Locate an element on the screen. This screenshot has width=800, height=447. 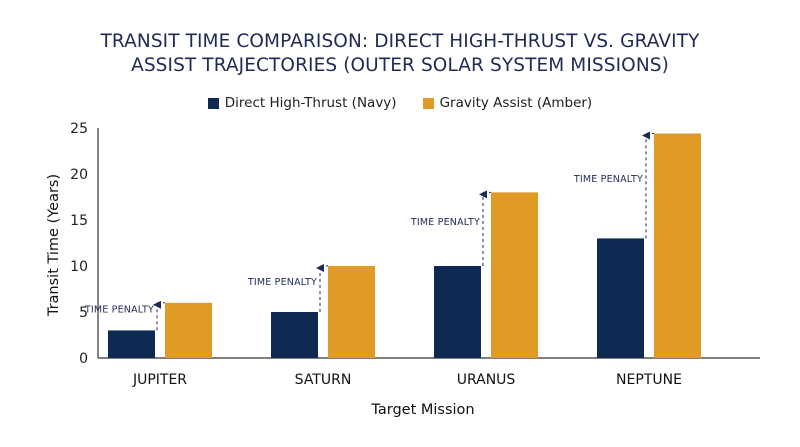
y-tick-label: 25 is located at coordinates (79, 129).